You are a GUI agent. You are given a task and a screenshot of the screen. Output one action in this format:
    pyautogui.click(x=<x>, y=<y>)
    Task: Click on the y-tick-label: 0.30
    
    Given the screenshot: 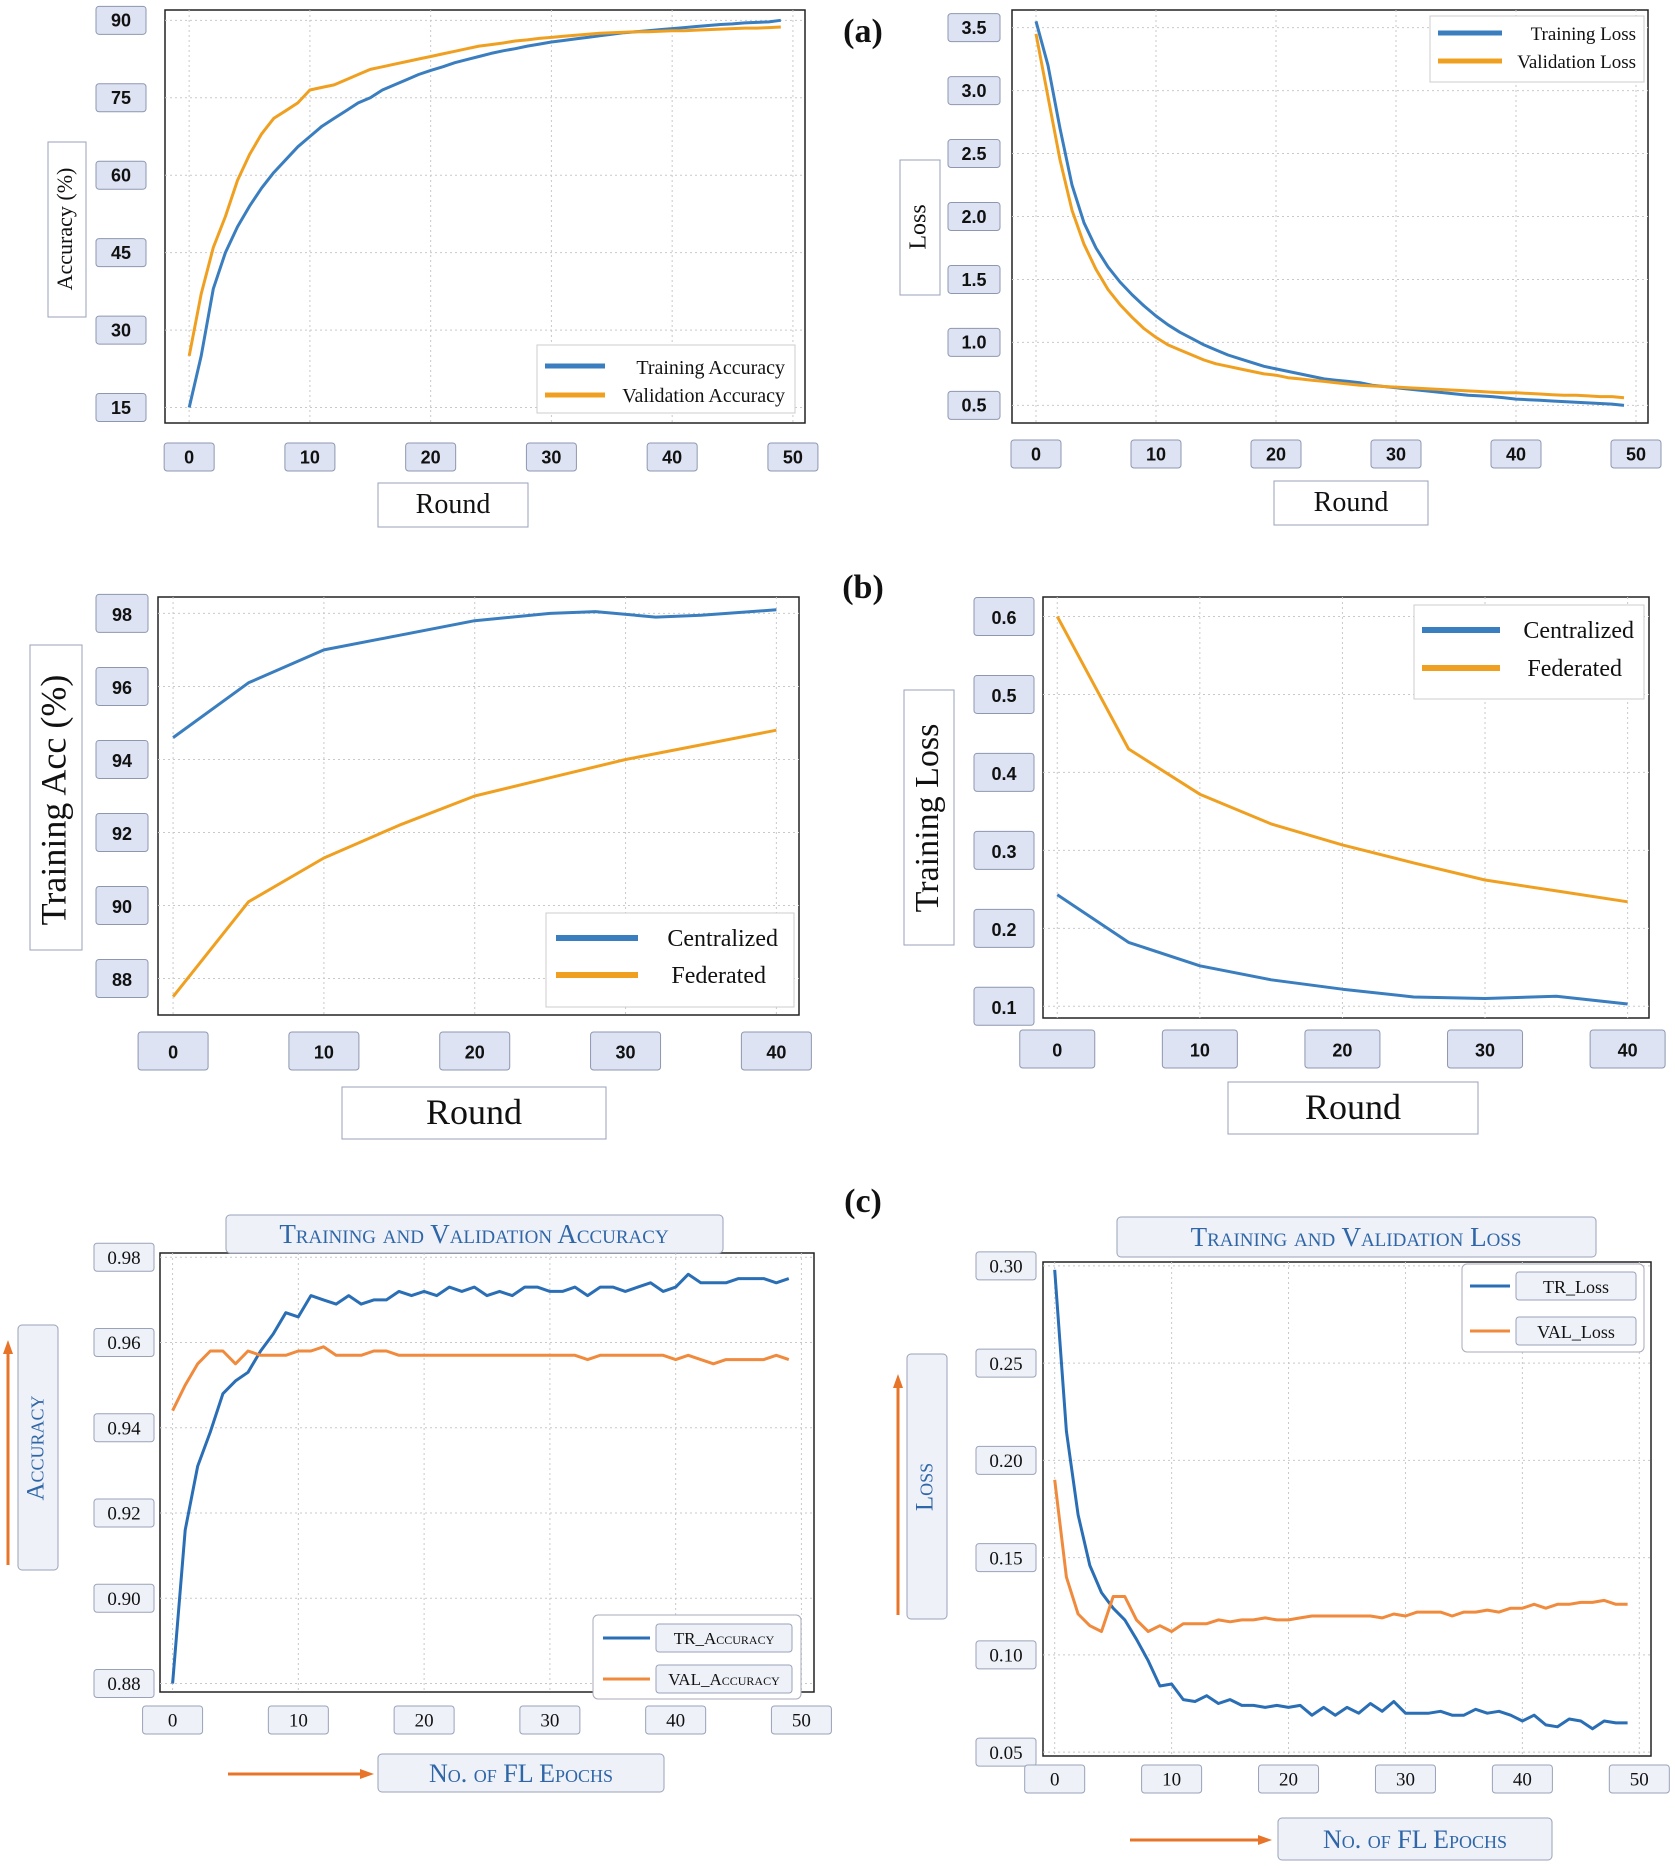 What is the action you would take?
    pyautogui.click(x=1005, y=1267)
    